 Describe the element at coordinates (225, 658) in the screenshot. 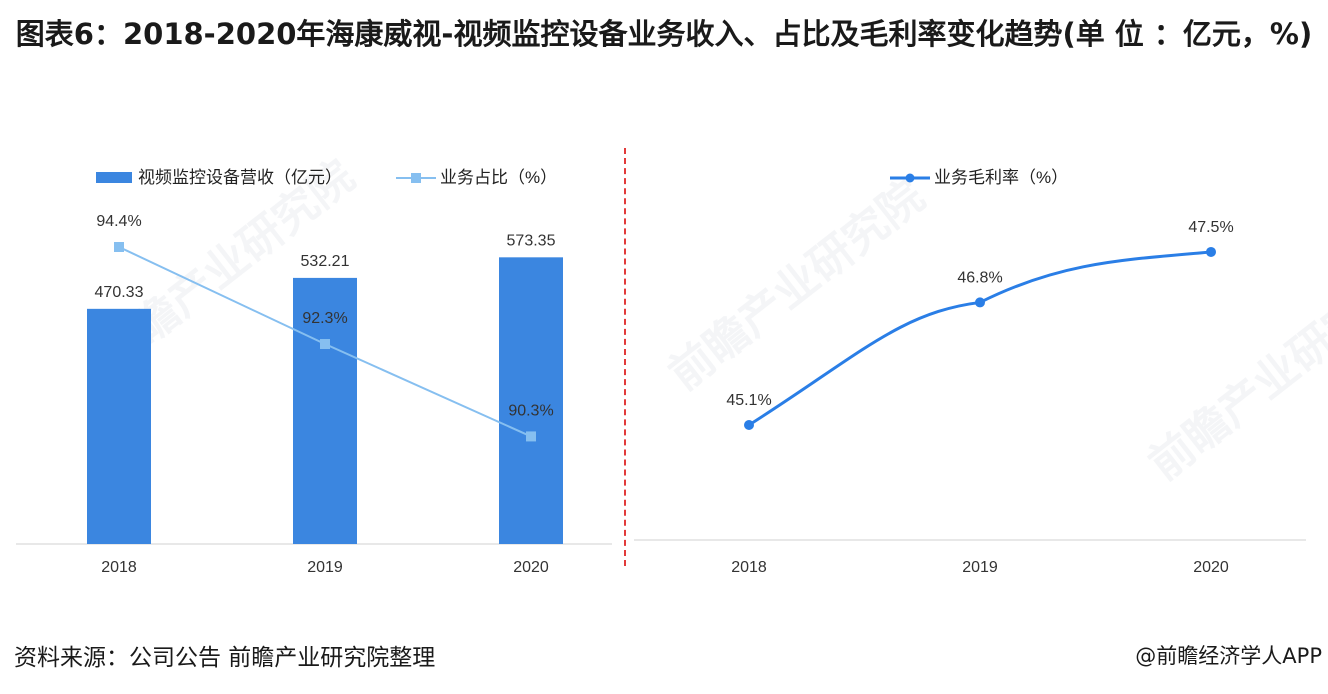

I see `source-note: 资料来源：公司公告 前瞻产业研究院整理` at that location.